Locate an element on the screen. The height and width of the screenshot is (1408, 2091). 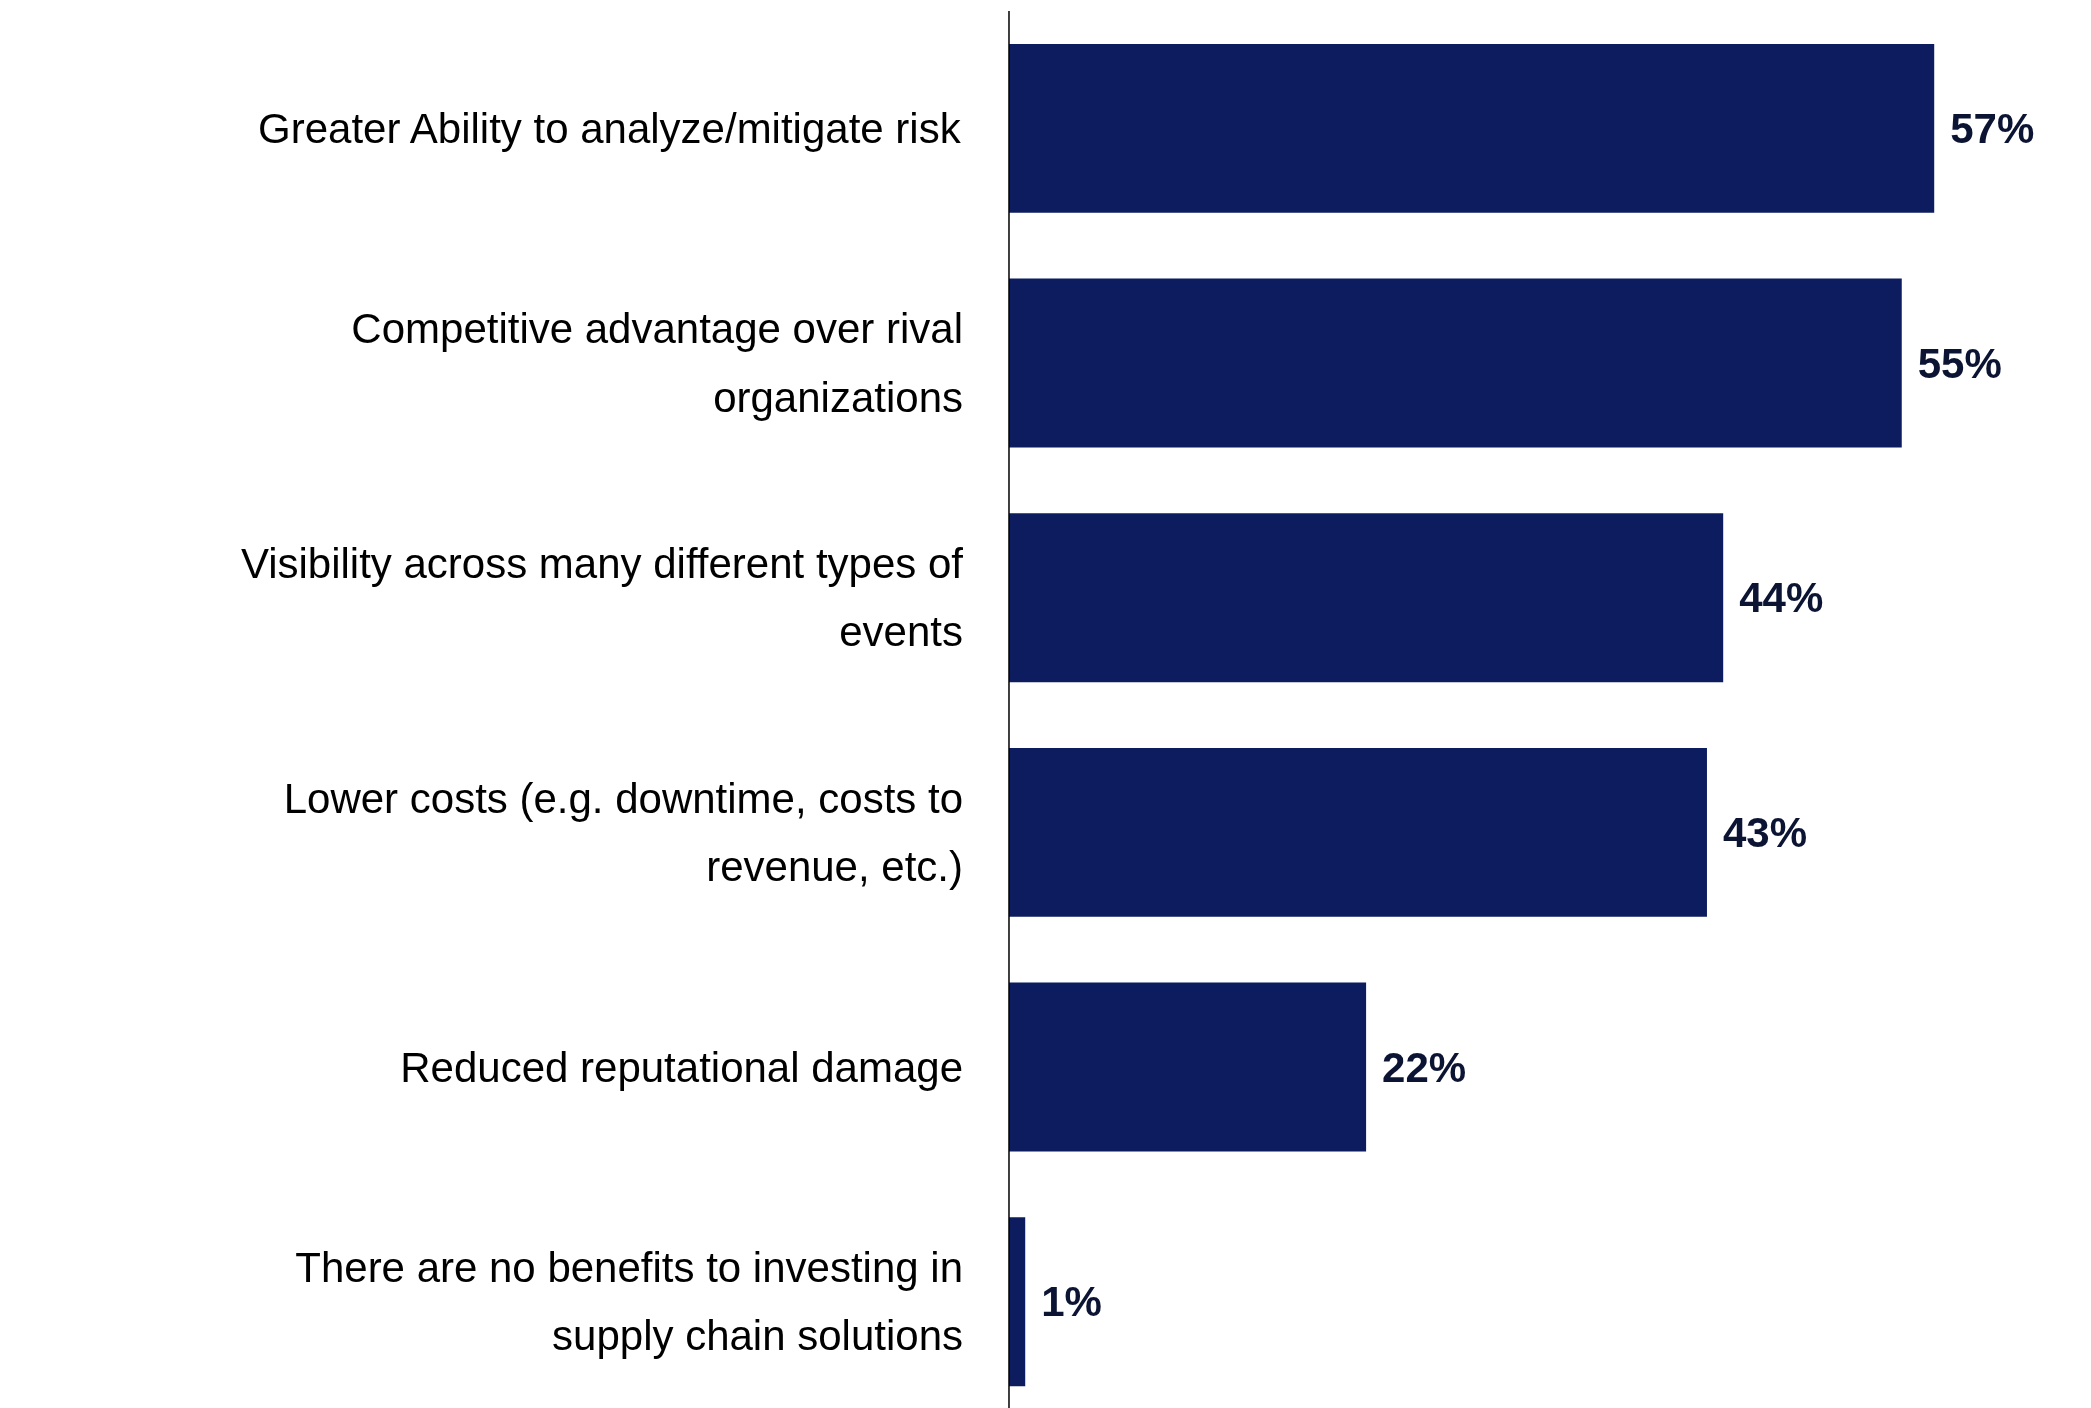
data-label: 43% is located at coordinates (1765, 832).